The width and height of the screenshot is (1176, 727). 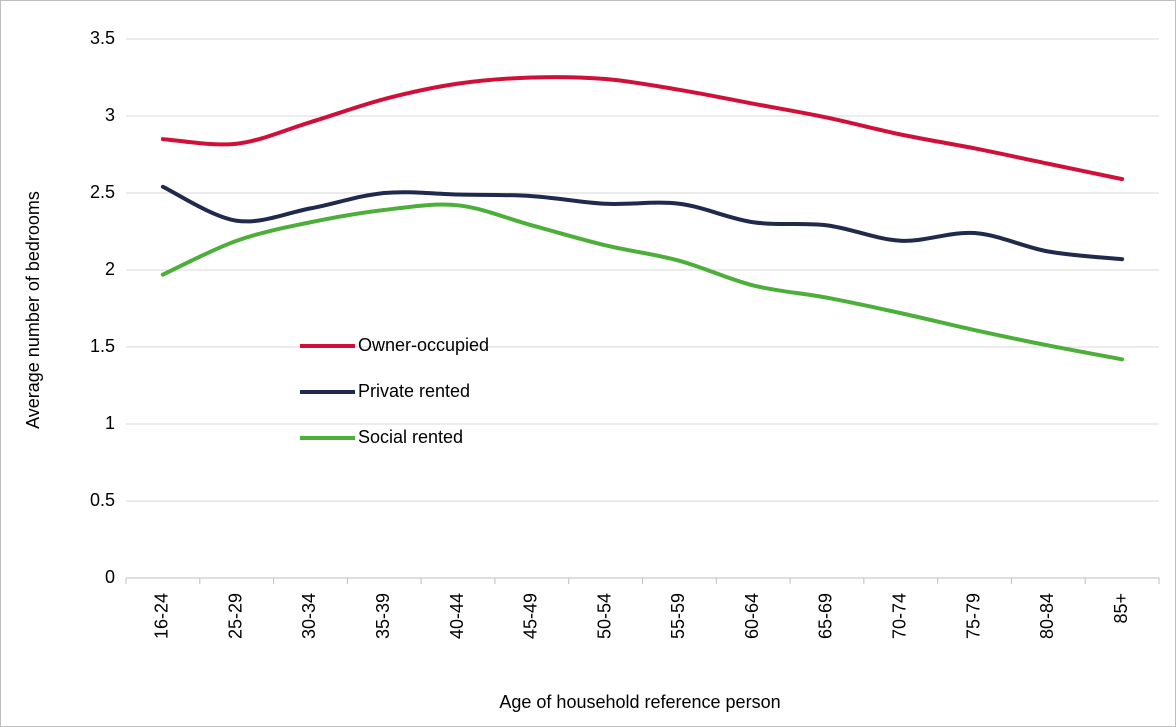 What do you see at coordinates (110, 423) in the screenshot?
I see `y-tick-label: 1` at bounding box center [110, 423].